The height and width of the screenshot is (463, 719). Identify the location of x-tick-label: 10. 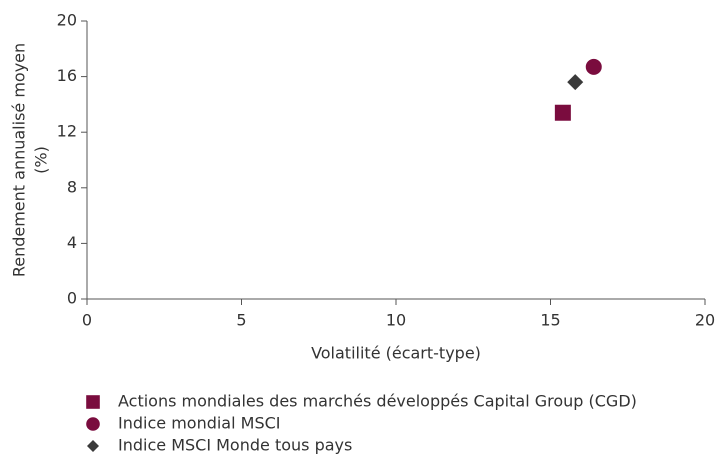
(396, 320).